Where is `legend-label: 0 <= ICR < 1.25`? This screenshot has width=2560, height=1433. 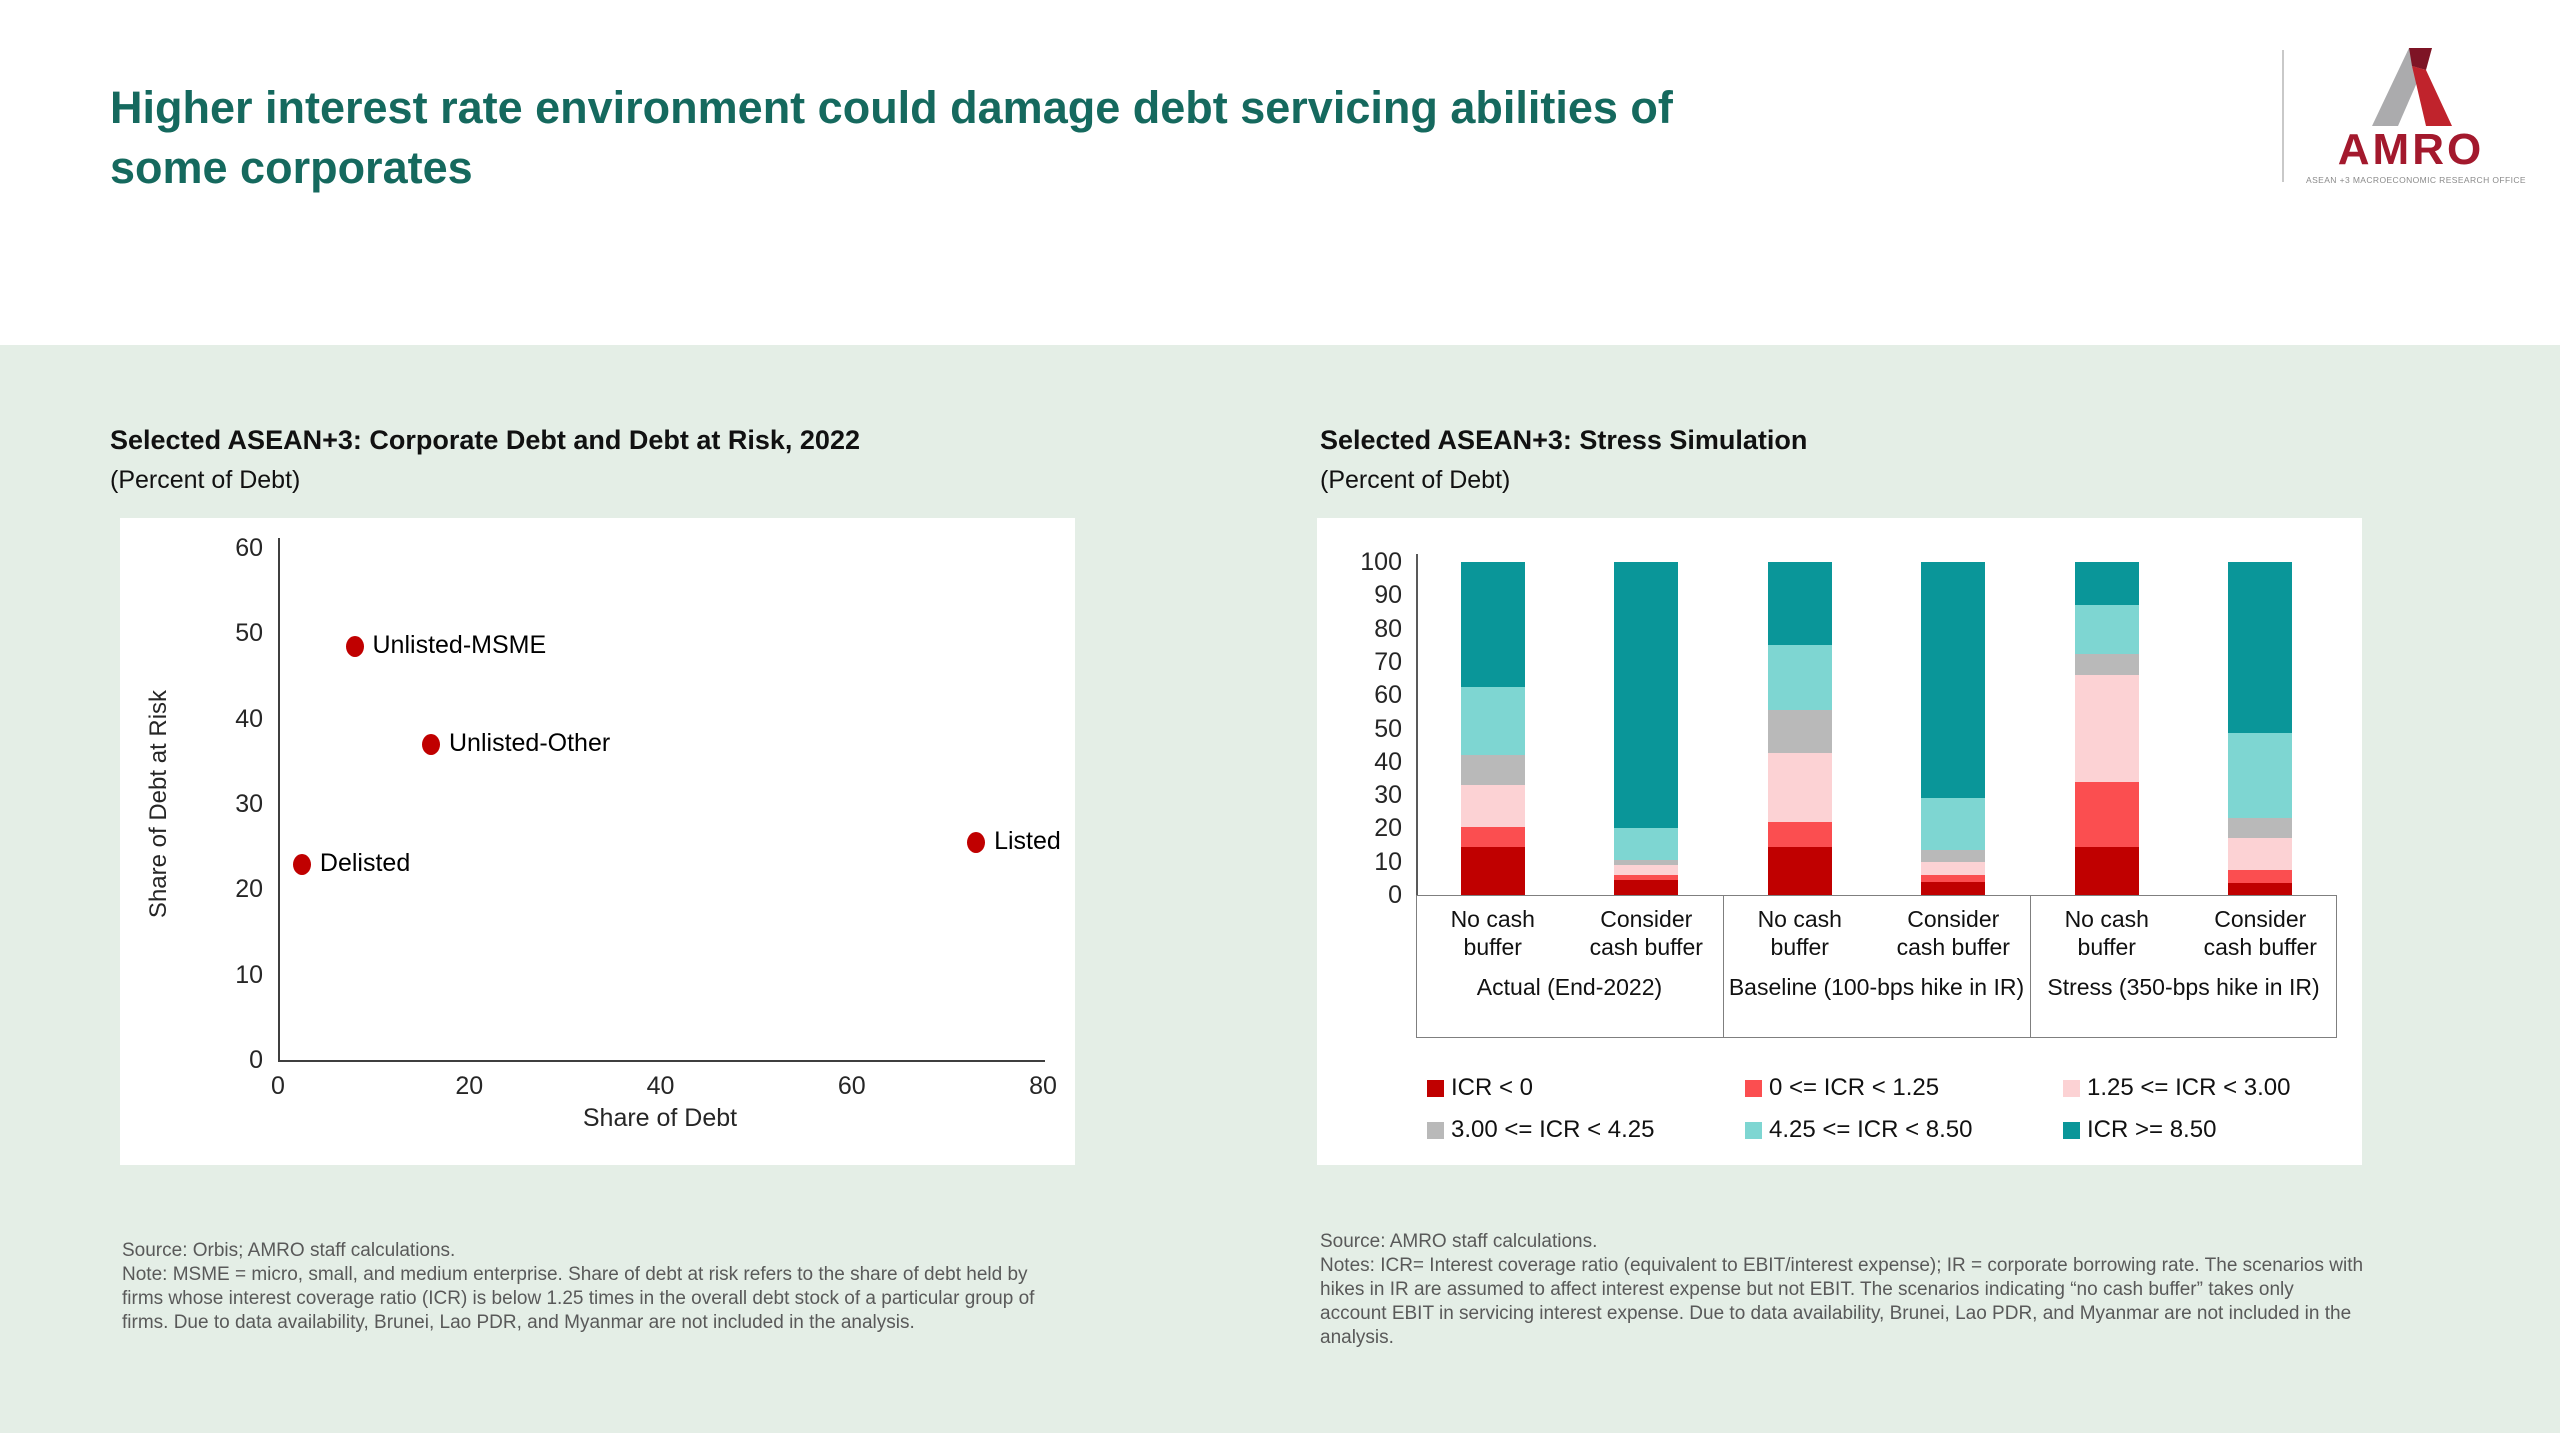 legend-label: 0 <= ICR < 1.25 is located at coordinates (1854, 1087).